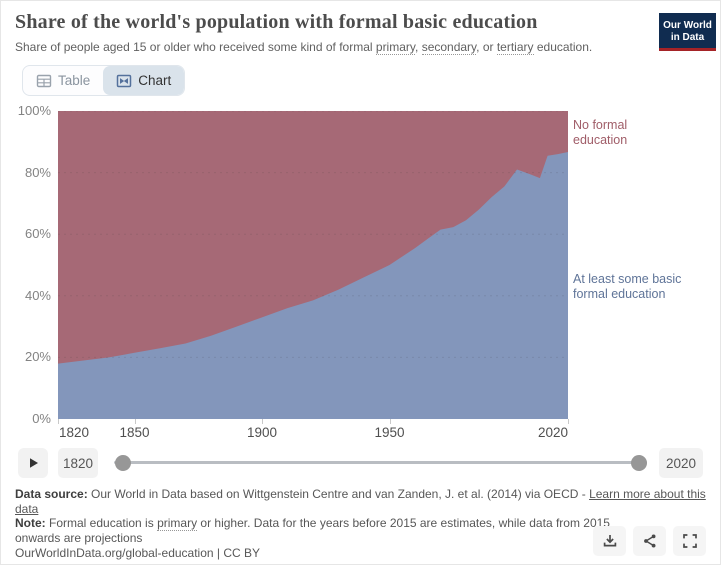  I want to click on note-term-primary: primary, so click(177, 523).